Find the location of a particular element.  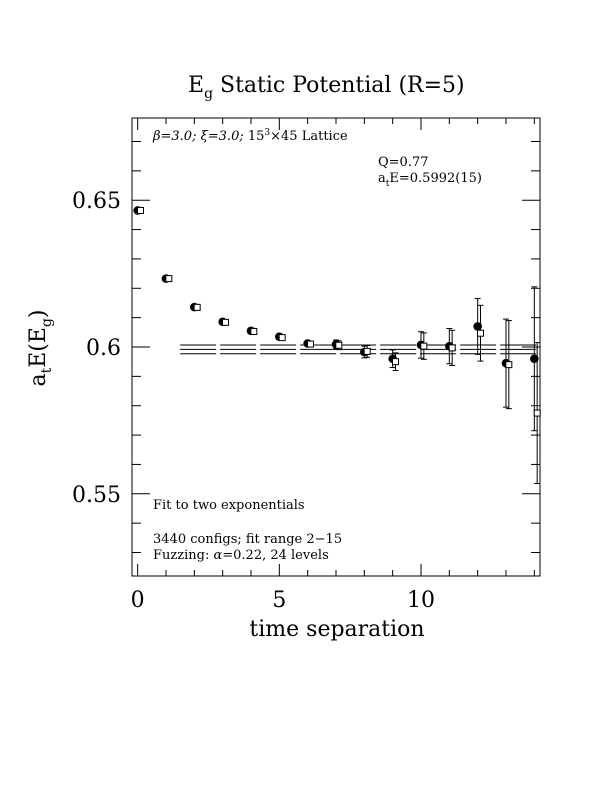

chart-title: Eg Static Potential (R=5) is located at coordinates (326, 87).